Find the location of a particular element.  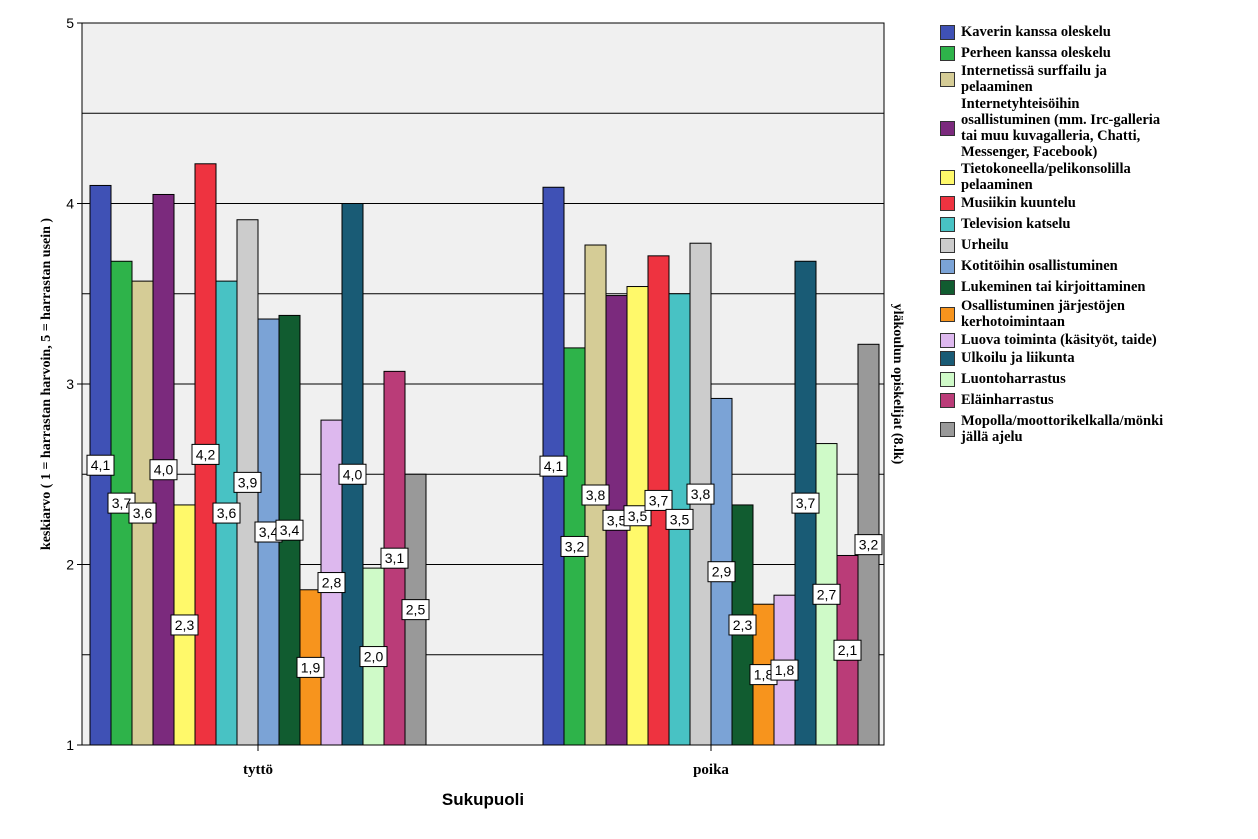

data-label-text: 3,9 is located at coordinates (248, 482).